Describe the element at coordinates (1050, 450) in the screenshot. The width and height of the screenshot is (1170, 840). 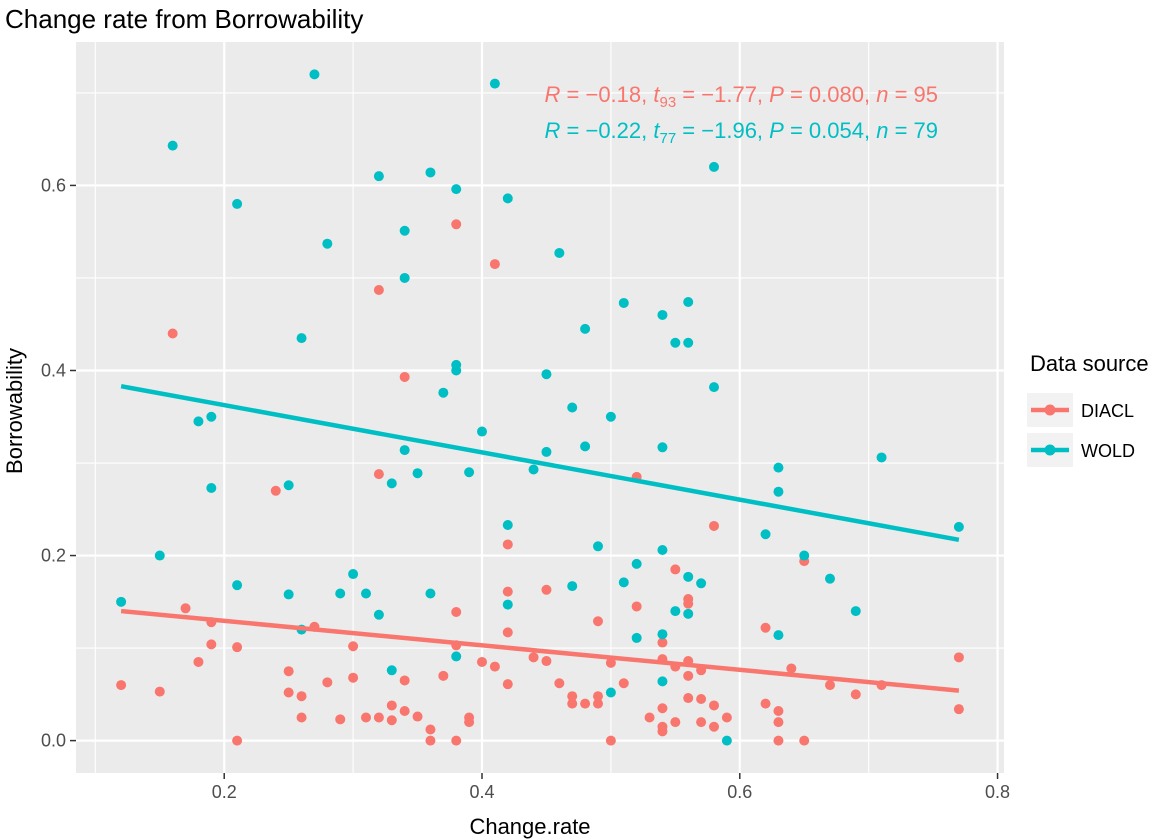
I see `legend-key-point` at that location.